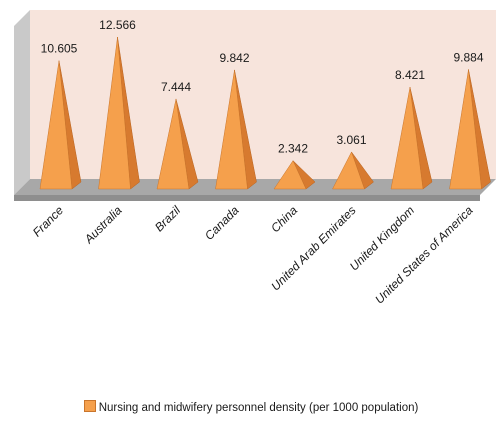 The height and width of the screenshot is (443, 502). I want to click on category-label: Brazil, so click(167, 218).